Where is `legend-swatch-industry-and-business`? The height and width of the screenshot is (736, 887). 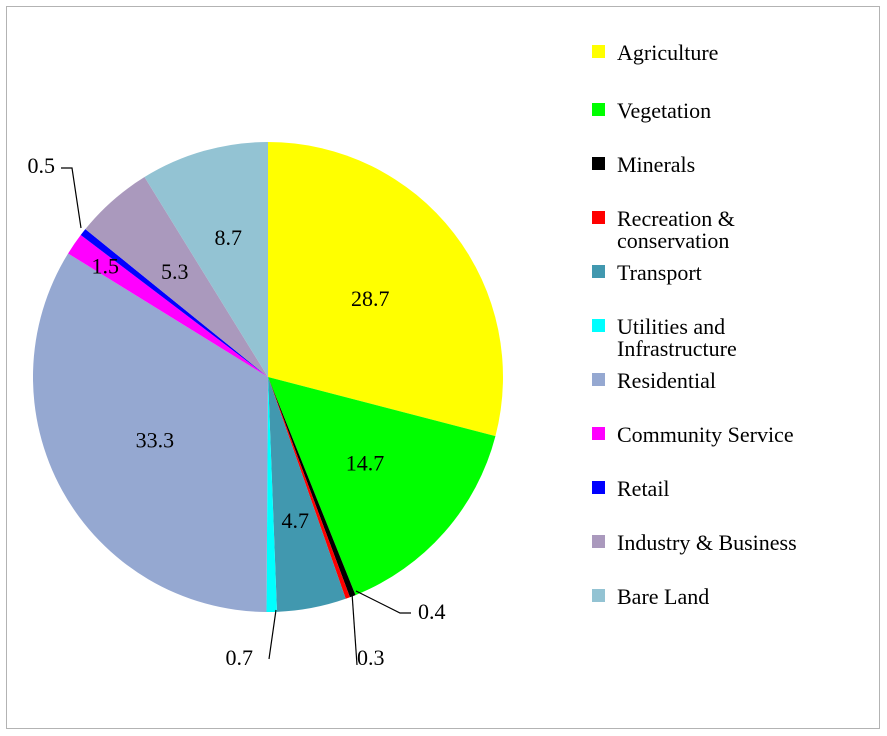
legend-swatch-industry-and-business is located at coordinates (598, 541).